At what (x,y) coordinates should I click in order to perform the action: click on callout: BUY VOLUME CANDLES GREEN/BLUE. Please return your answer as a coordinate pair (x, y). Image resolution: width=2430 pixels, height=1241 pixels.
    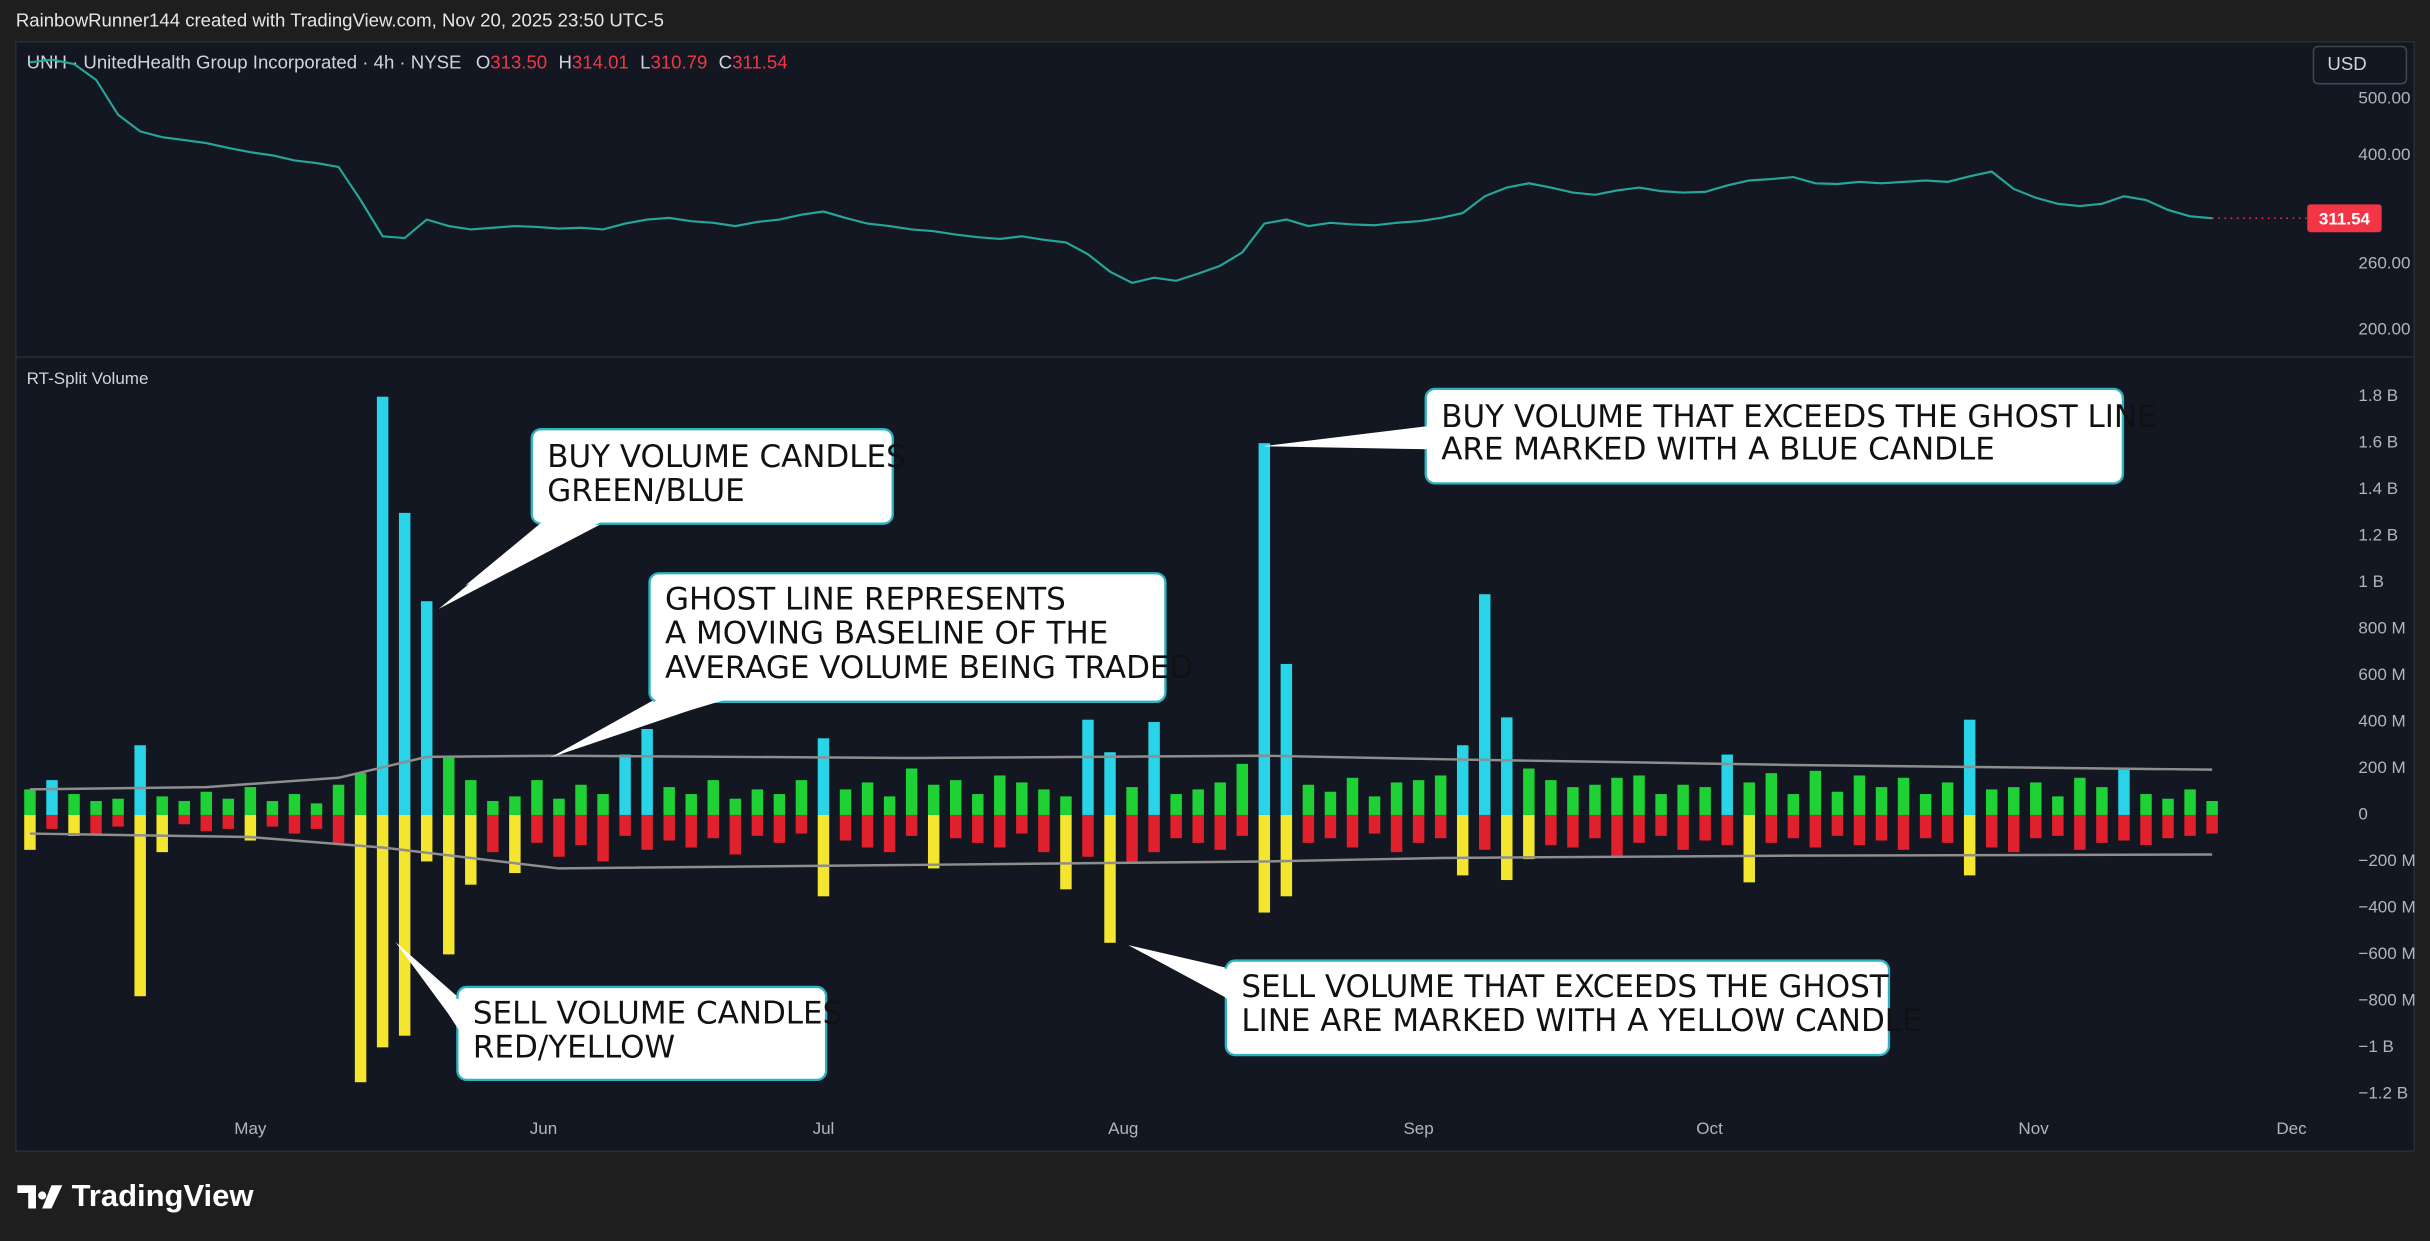
    Looking at the image, I should click on (672, 518).